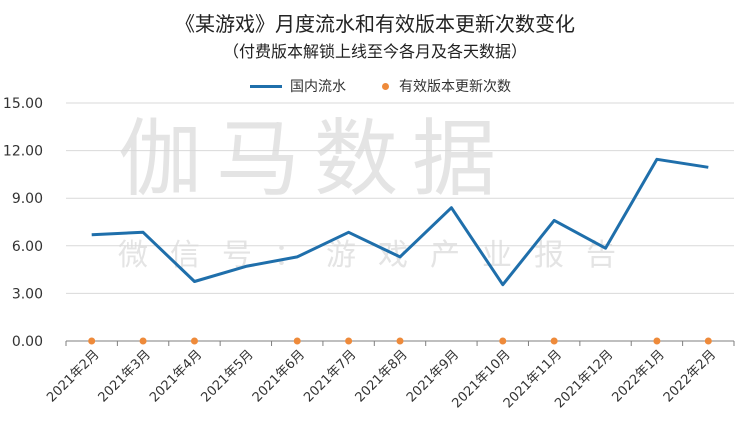  What do you see at coordinates (378, 255) in the screenshot?
I see `watermark-sub: 微信号：游戏产业报告` at bounding box center [378, 255].